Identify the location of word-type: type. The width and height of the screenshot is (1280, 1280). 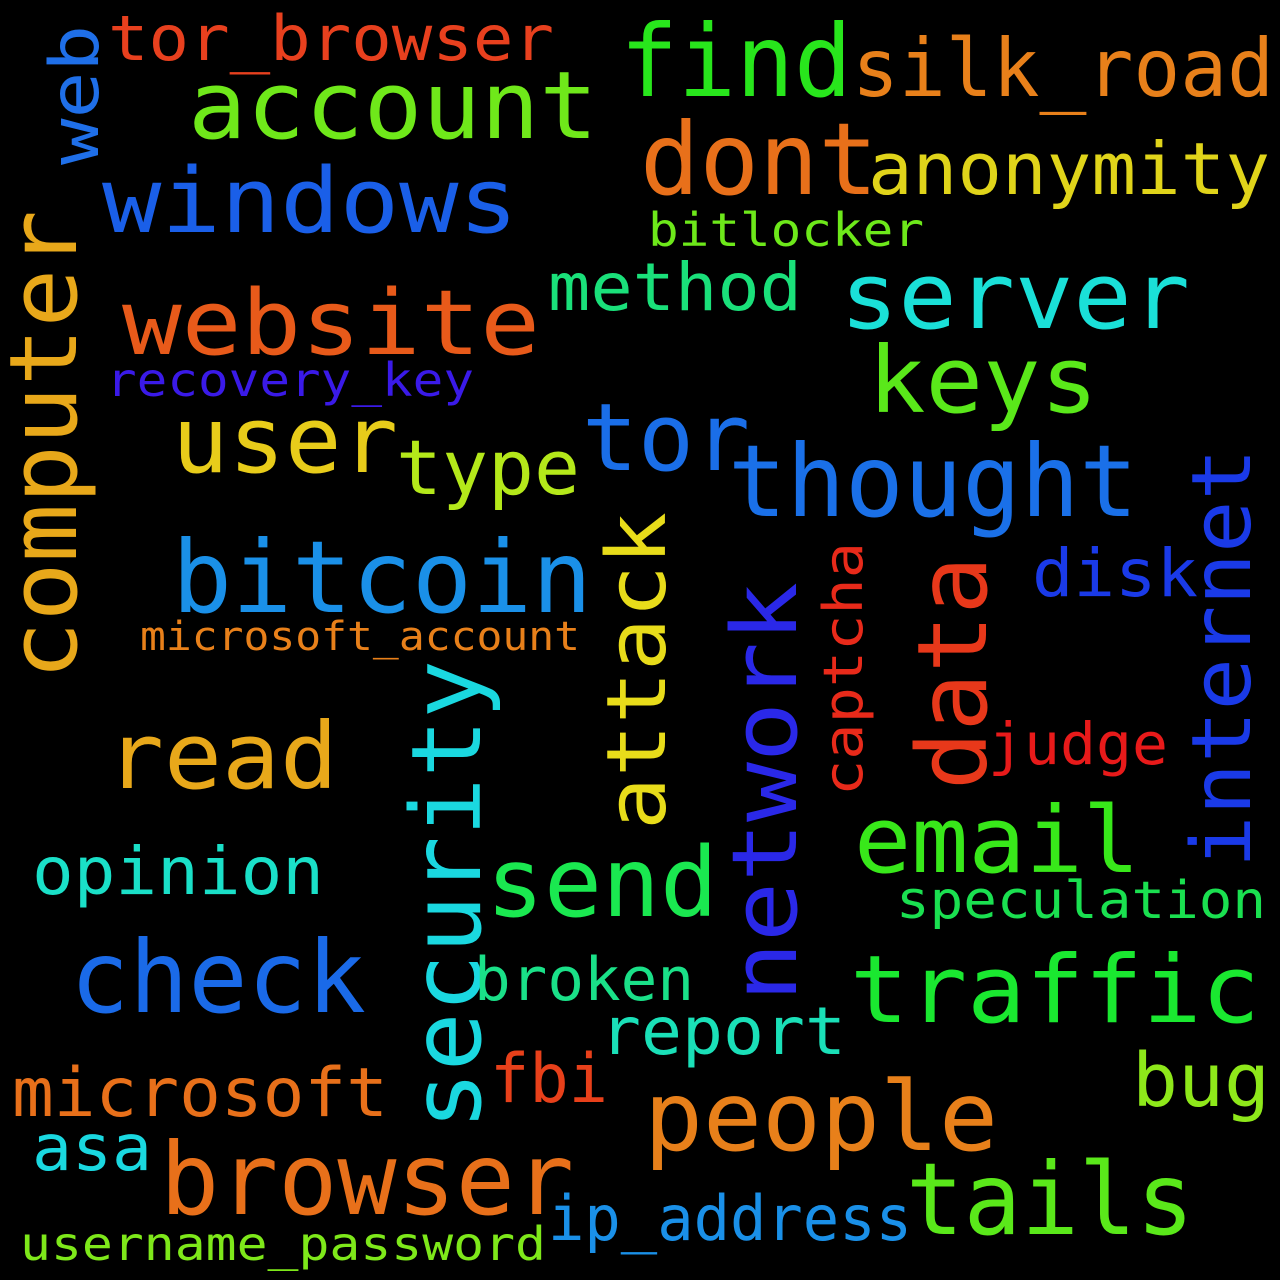
(488, 467).